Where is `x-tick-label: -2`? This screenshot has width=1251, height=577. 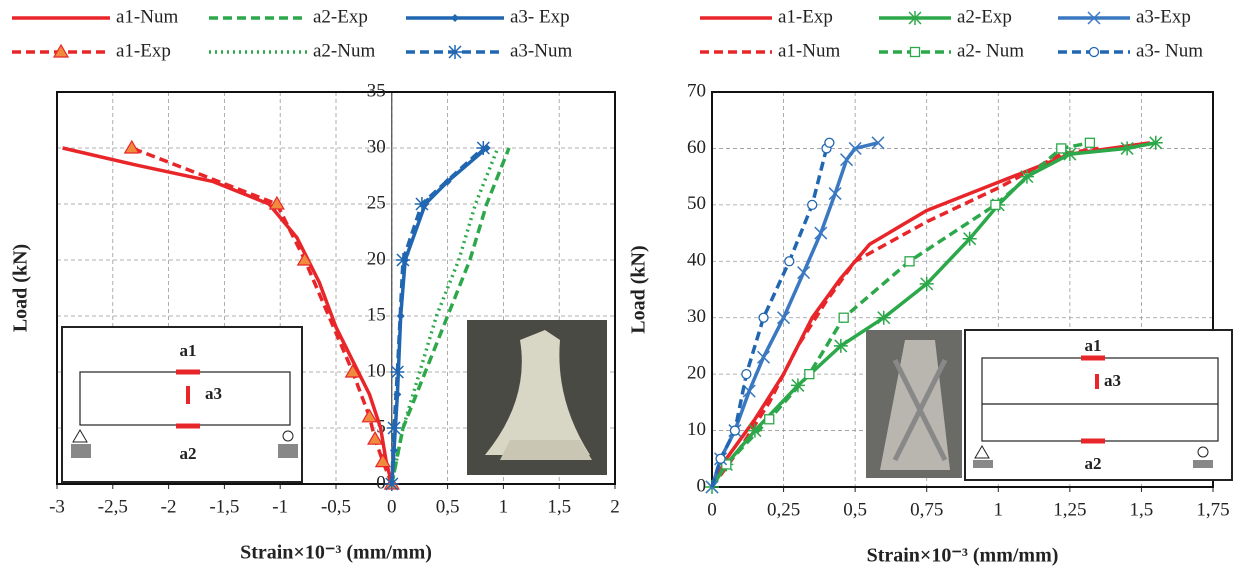 x-tick-label: -2 is located at coordinates (169, 506).